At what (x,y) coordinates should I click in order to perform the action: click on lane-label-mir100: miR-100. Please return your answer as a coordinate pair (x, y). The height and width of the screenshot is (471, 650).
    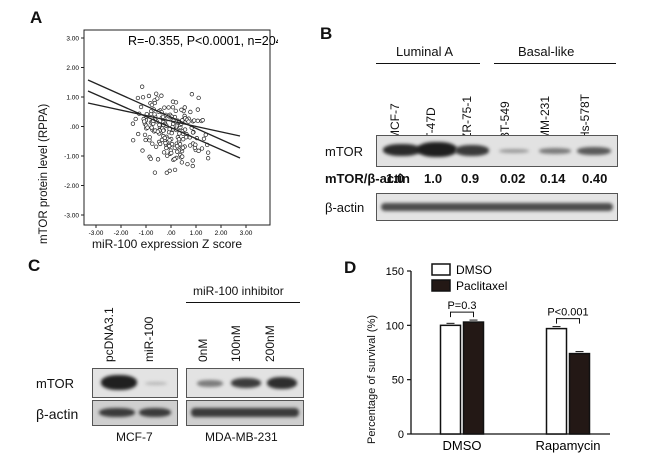
    Looking at the image, I should click on (149, 339).